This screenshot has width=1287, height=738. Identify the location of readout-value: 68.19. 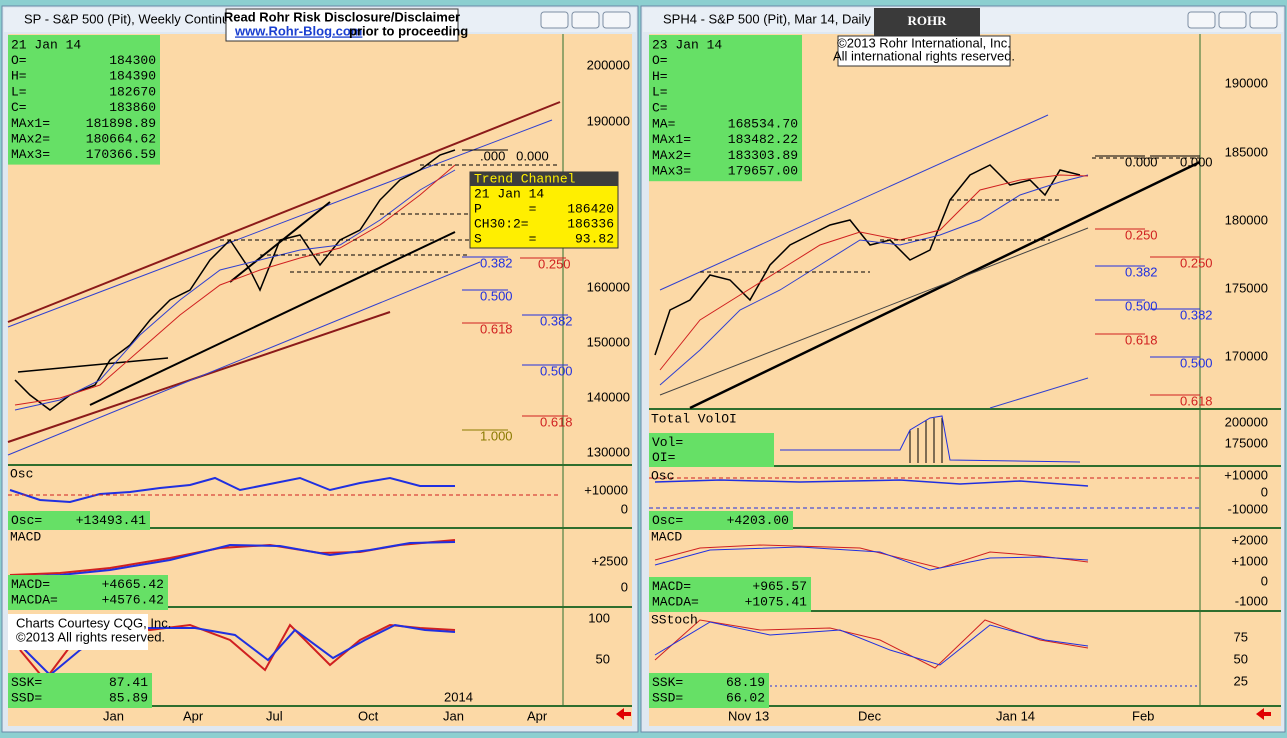
(745, 682).